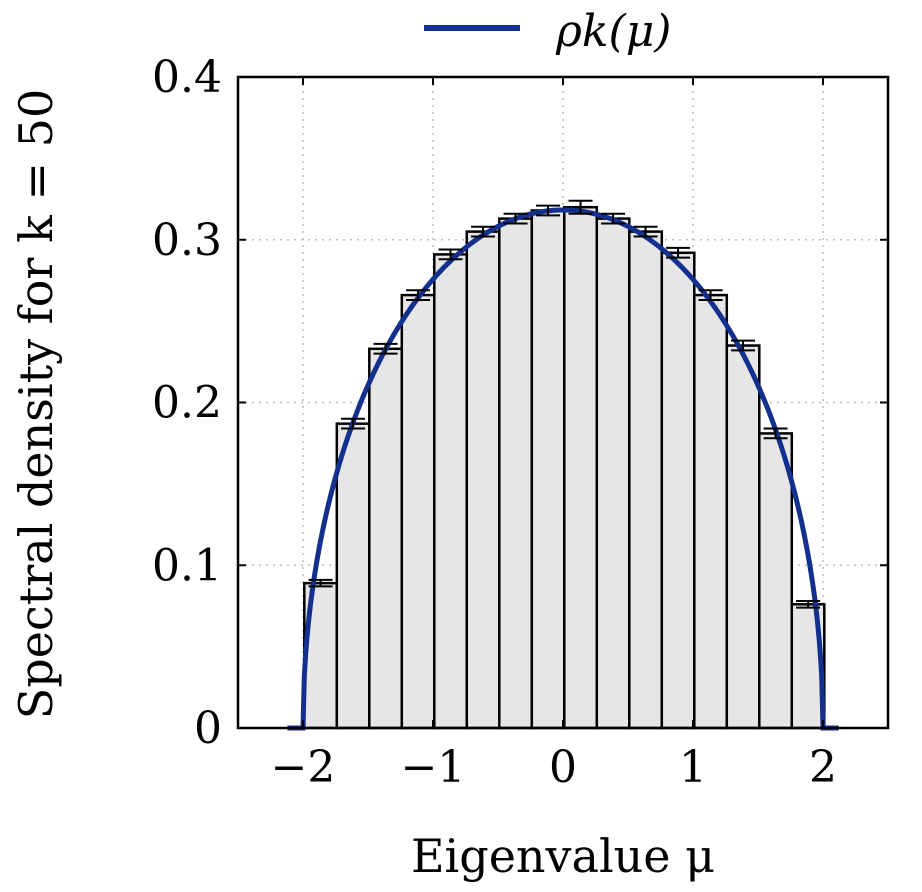  Describe the element at coordinates (36, 404) in the screenshot. I see `y-axis-label: Spectral density for k = 50` at that location.